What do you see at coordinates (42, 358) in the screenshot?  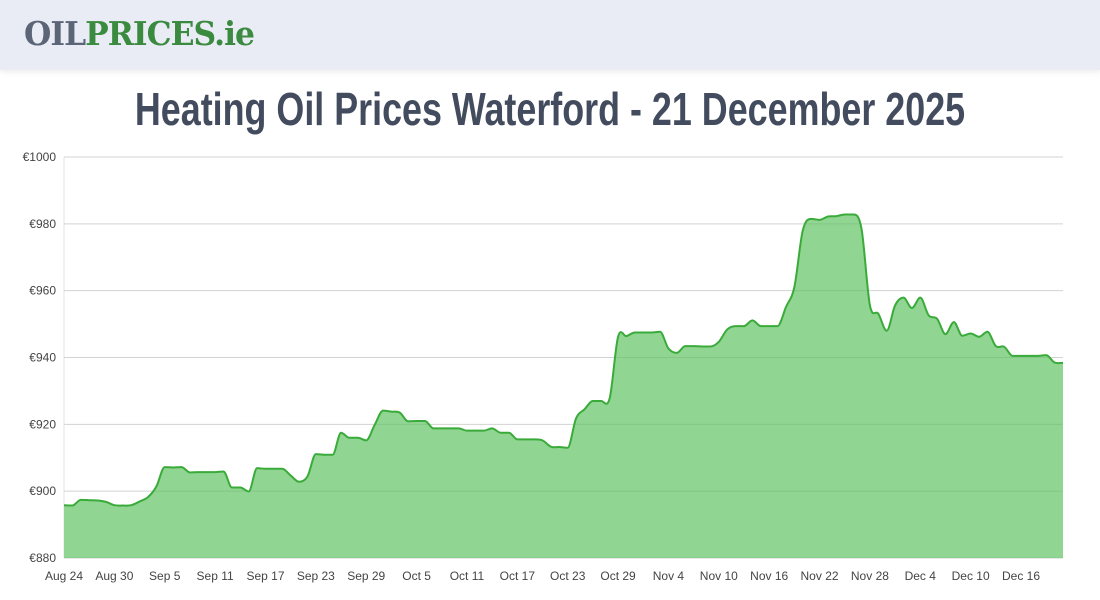 I see `y-tick-label: €940` at bounding box center [42, 358].